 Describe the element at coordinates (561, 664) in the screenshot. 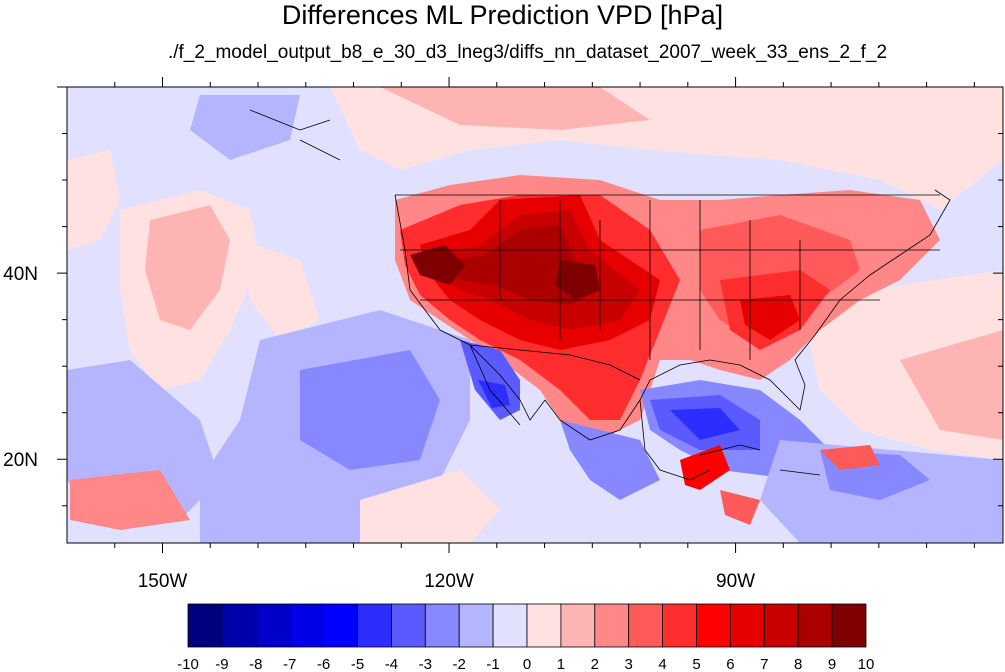

I see `colorbar-label: 1` at that location.